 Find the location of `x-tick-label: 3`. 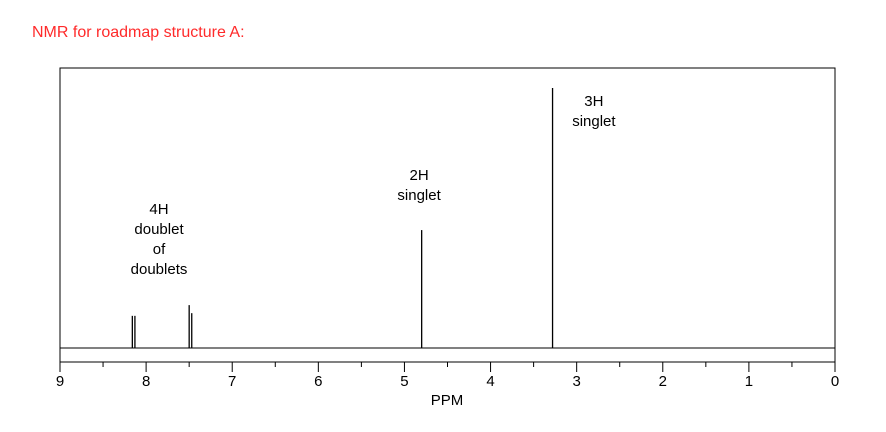

x-tick-label: 3 is located at coordinates (576, 381).